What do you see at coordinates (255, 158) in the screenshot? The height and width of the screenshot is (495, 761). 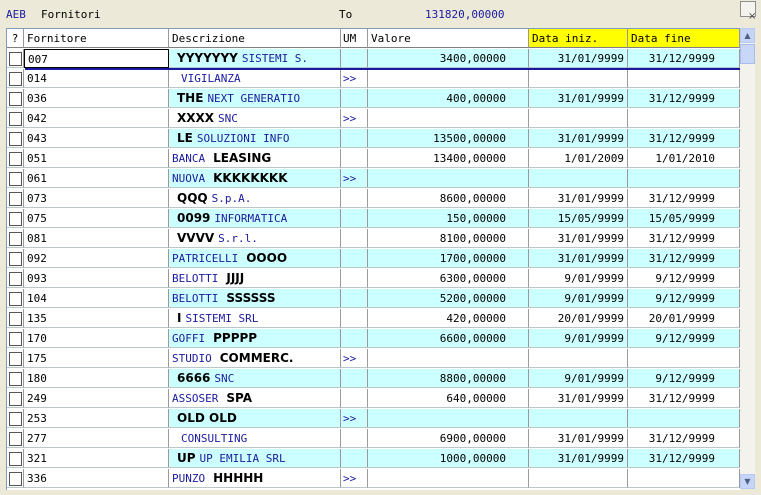 I see `cell-descrizione: BANCA LEASING` at bounding box center [255, 158].